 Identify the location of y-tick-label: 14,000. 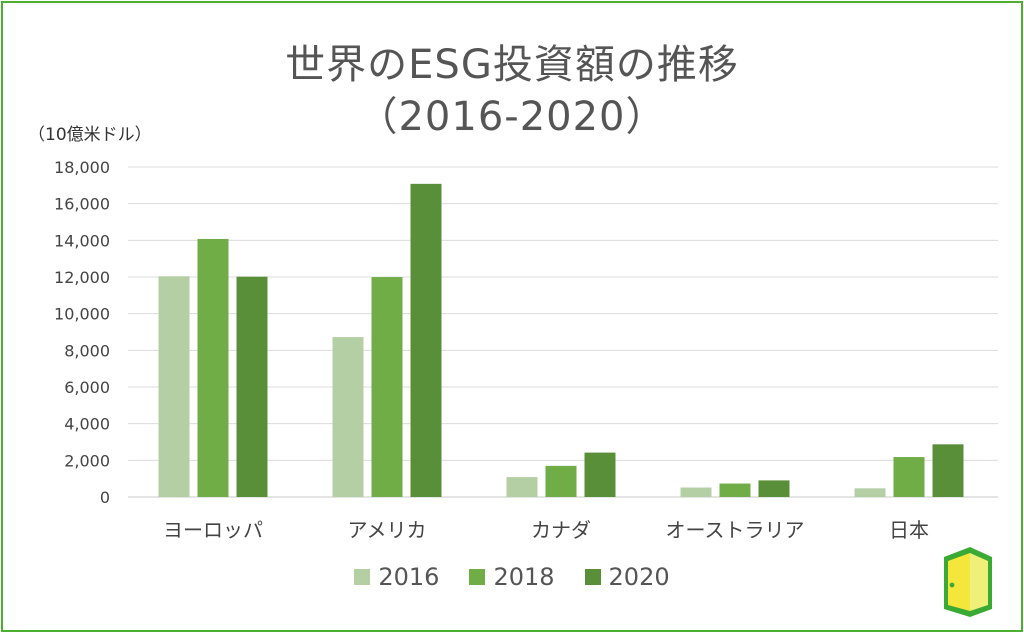
(82, 240).